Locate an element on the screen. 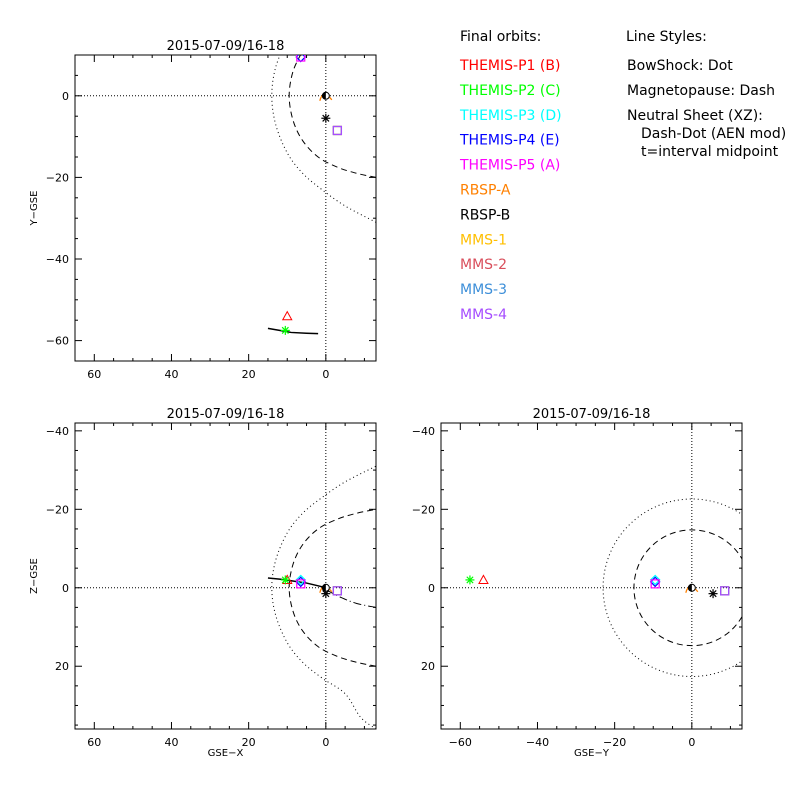 Image resolution: width=800 pixels, height=800 pixels. themis-p4-marker is located at coordinates (301, 59).